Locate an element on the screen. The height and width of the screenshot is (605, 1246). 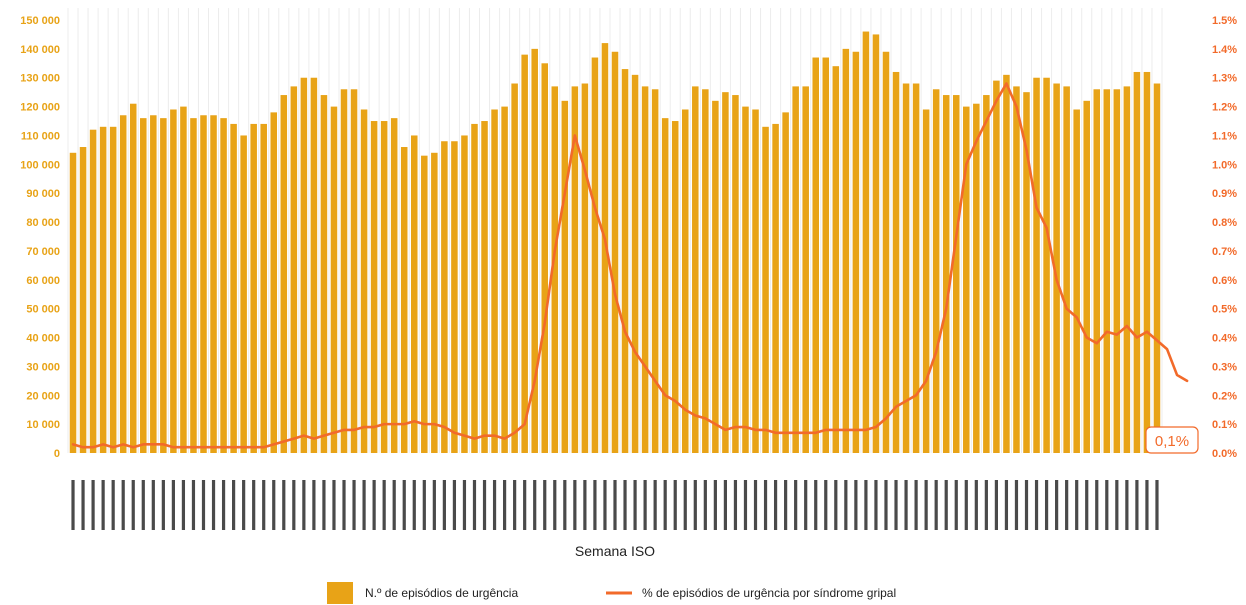
left-tick-label-11: 110 000 is located at coordinates (40, 136).